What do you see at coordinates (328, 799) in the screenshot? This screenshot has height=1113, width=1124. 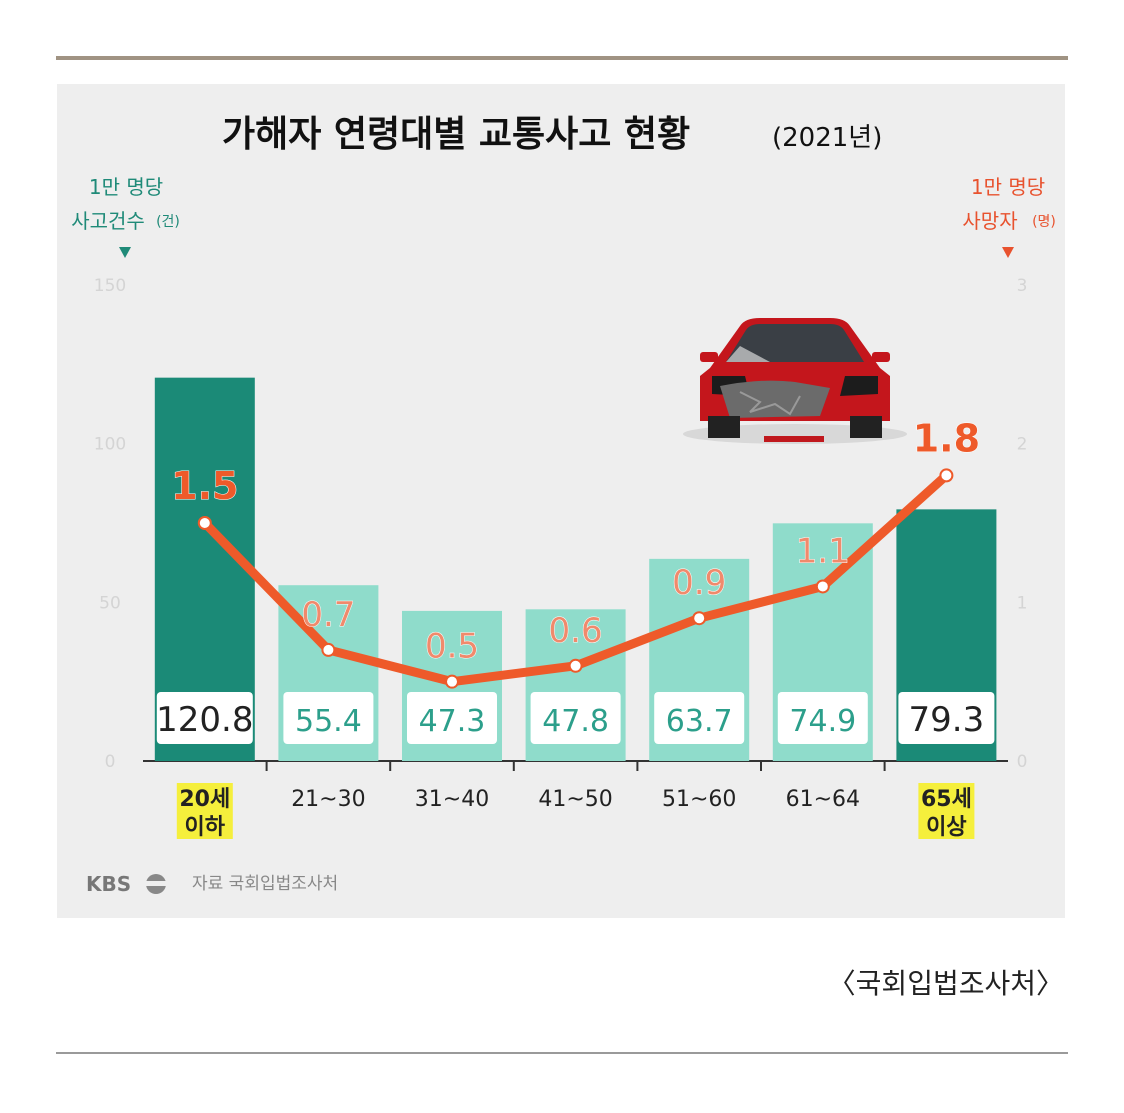 I see `category-label: 21~30` at bounding box center [328, 799].